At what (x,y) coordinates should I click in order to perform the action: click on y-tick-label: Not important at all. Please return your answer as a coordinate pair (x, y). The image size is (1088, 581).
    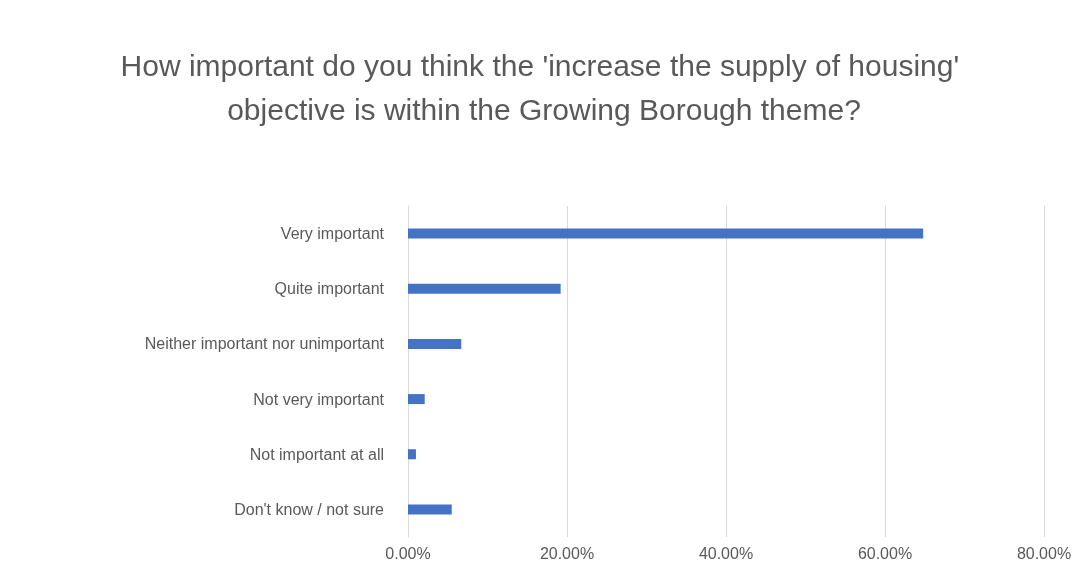
    Looking at the image, I should click on (316, 454).